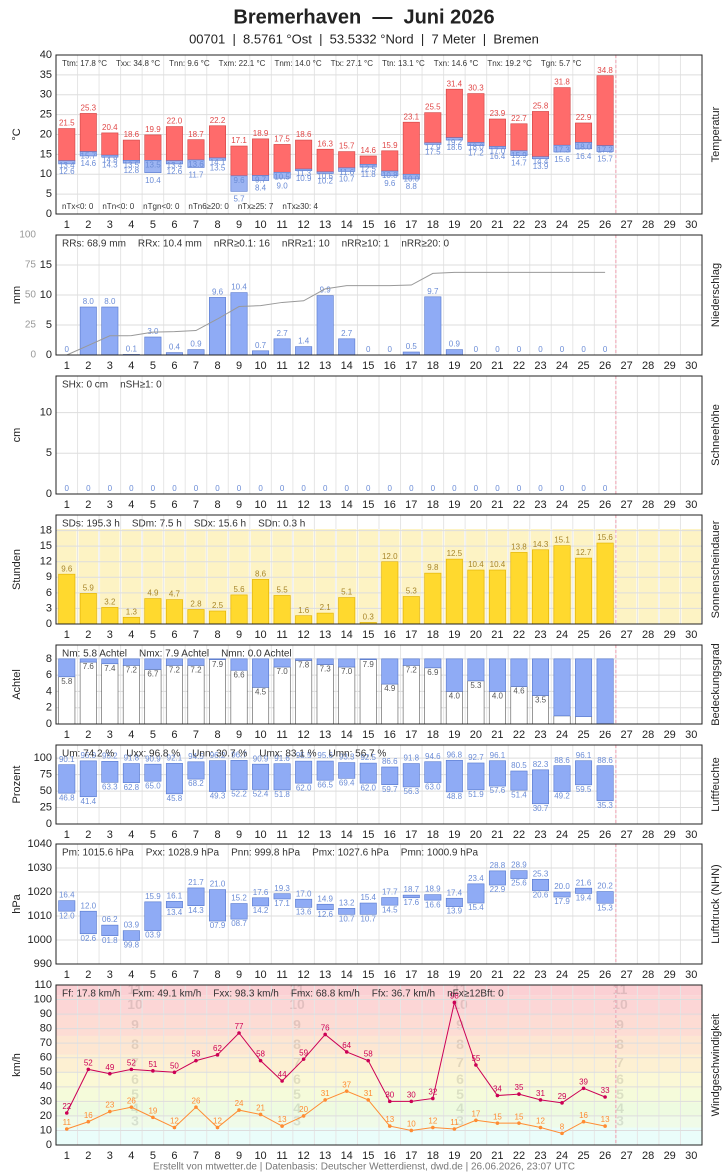 The image size is (728, 1175). I want to click on summary-stat: Ff: 17.8 km/h, so click(91, 994).